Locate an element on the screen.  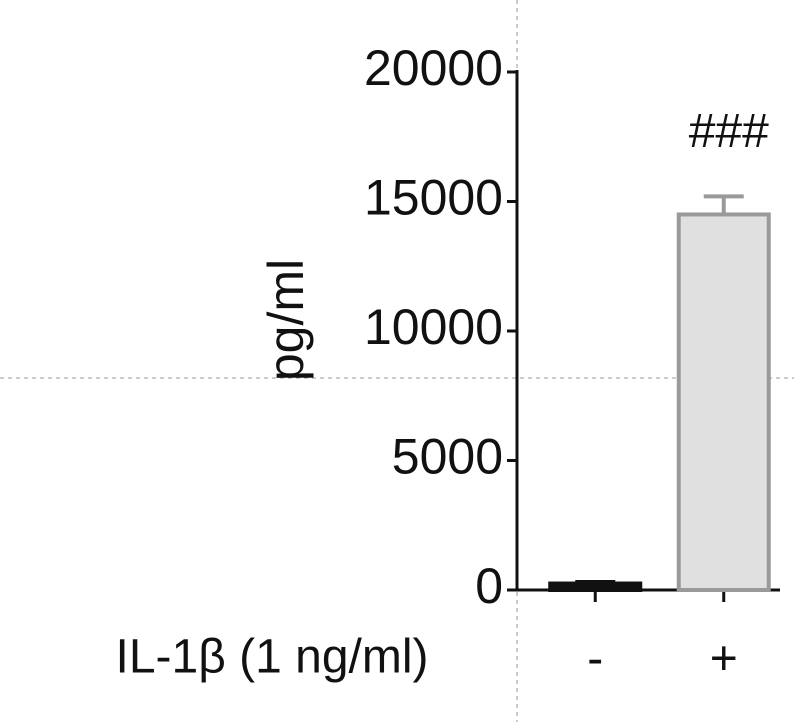
y-tick-label: 20000 is located at coordinates (433, 68).